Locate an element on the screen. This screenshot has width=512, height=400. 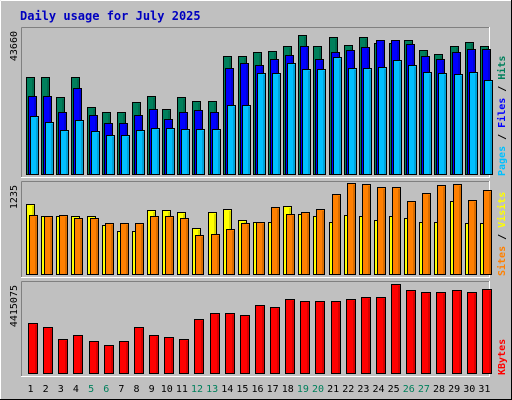
panel-kbytes-legend: KBytes is located at coordinates (502, 357).